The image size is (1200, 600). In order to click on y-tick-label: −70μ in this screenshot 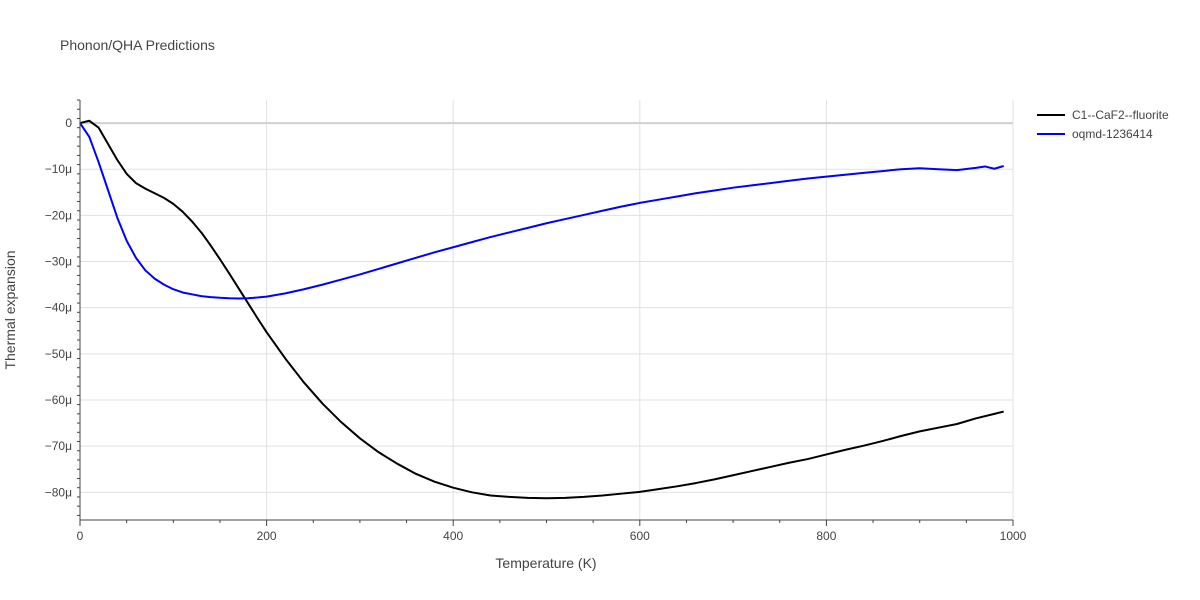, I will do `click(58, 446)`.